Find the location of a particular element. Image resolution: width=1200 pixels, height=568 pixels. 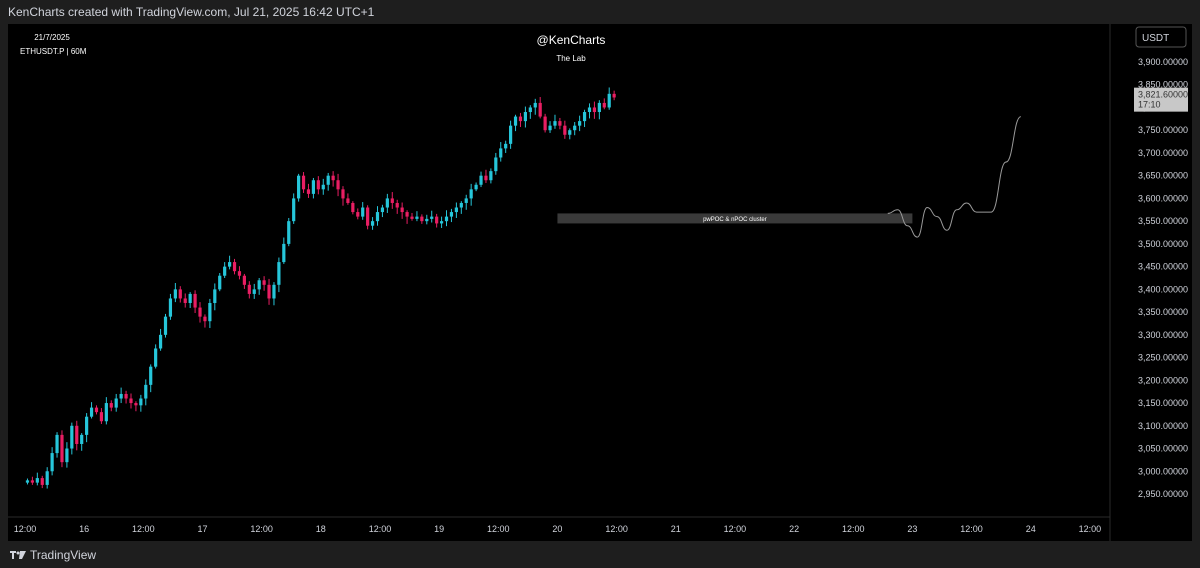

overlay-author: @KenCharts is located at coordinates (571, 40).